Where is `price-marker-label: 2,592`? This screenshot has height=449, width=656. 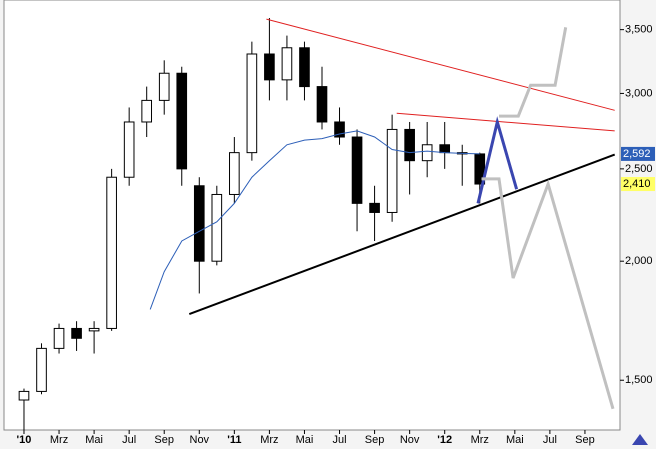
price-marker-label: 2,592 is located at coordinates (637, 154).